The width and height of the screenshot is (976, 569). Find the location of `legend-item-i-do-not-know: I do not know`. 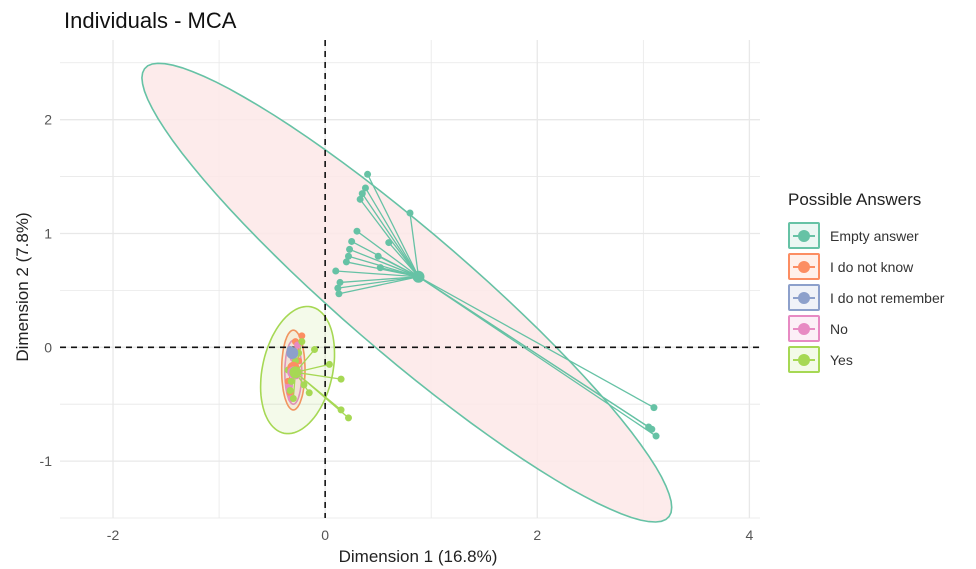

legend-item-i-do-not-know: I do not know is located at coordinates (866, 266).